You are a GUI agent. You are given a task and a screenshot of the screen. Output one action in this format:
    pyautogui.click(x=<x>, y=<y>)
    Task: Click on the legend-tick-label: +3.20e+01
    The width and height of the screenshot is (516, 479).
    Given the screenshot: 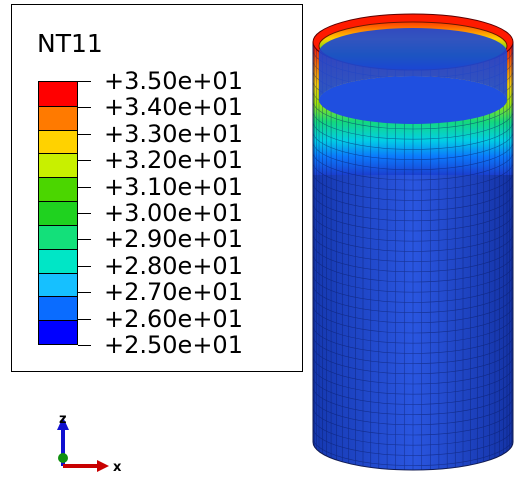 What is the action you would take?
    pyautogui.click(x=173, y=160)
    